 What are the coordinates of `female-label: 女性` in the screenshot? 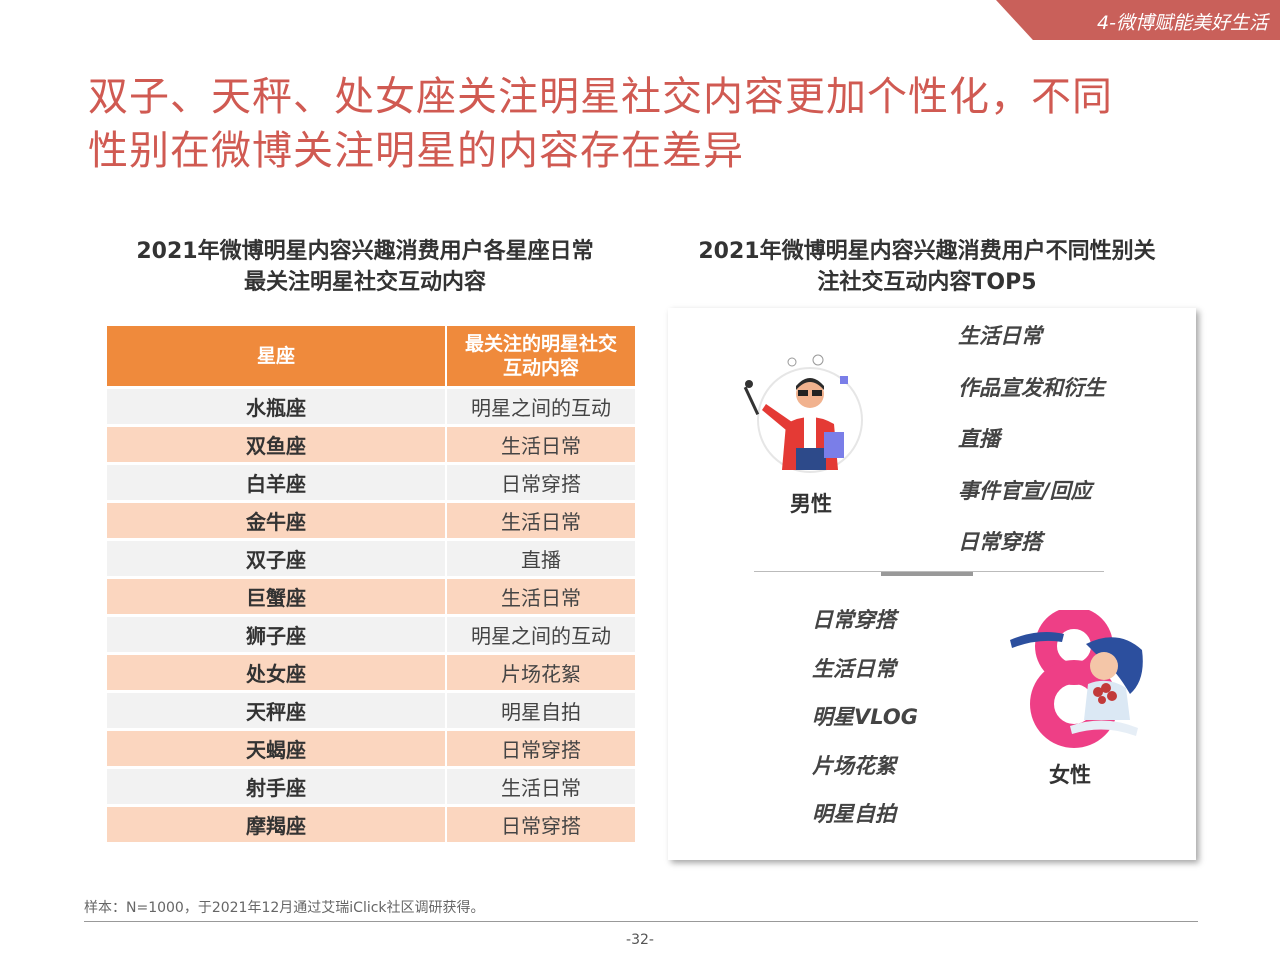 It's located at (1070, 775).